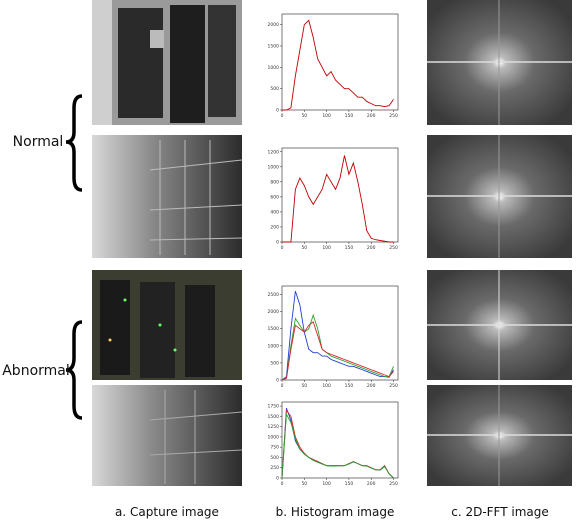 The height and width of the screenshot is (526, 579). I want to click on caption: c. 2D-FFT image, so click(500, 512).